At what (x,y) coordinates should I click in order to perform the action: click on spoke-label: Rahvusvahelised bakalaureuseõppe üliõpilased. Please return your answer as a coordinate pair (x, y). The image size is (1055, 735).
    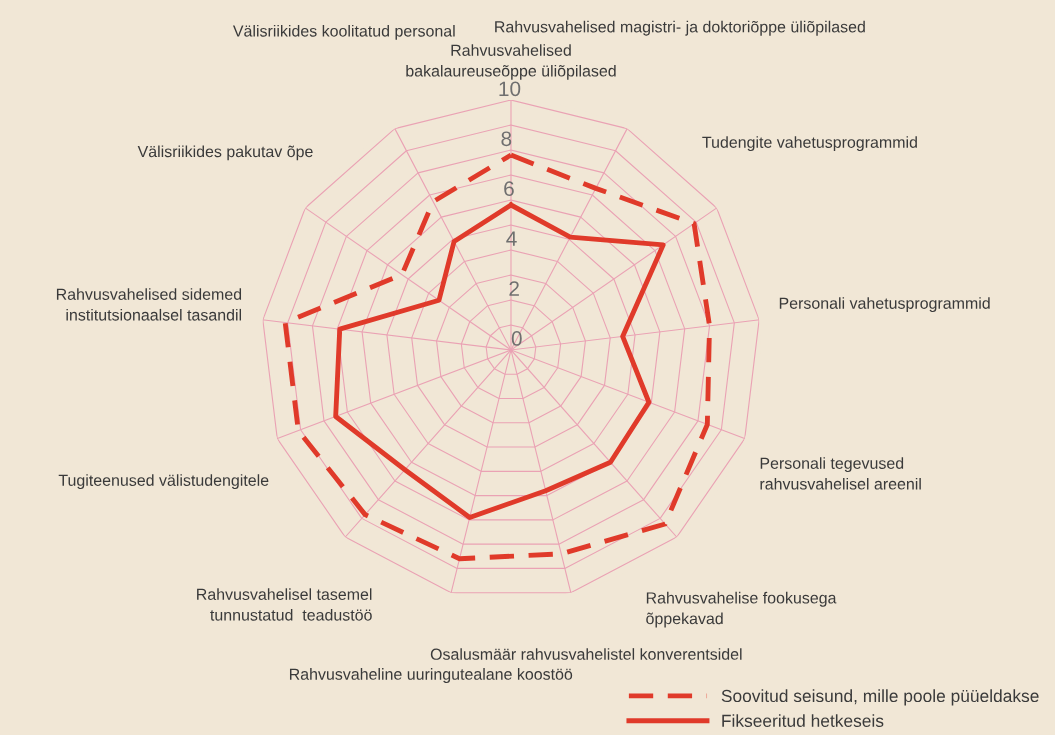
    Looking at the image, I should click on (511, 62).